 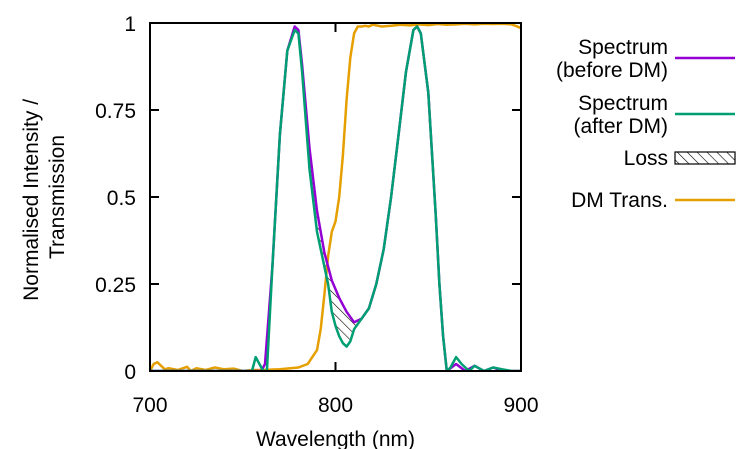 I want to click on legend-label: Spectrum (after DM), so click(x=621, y=115).